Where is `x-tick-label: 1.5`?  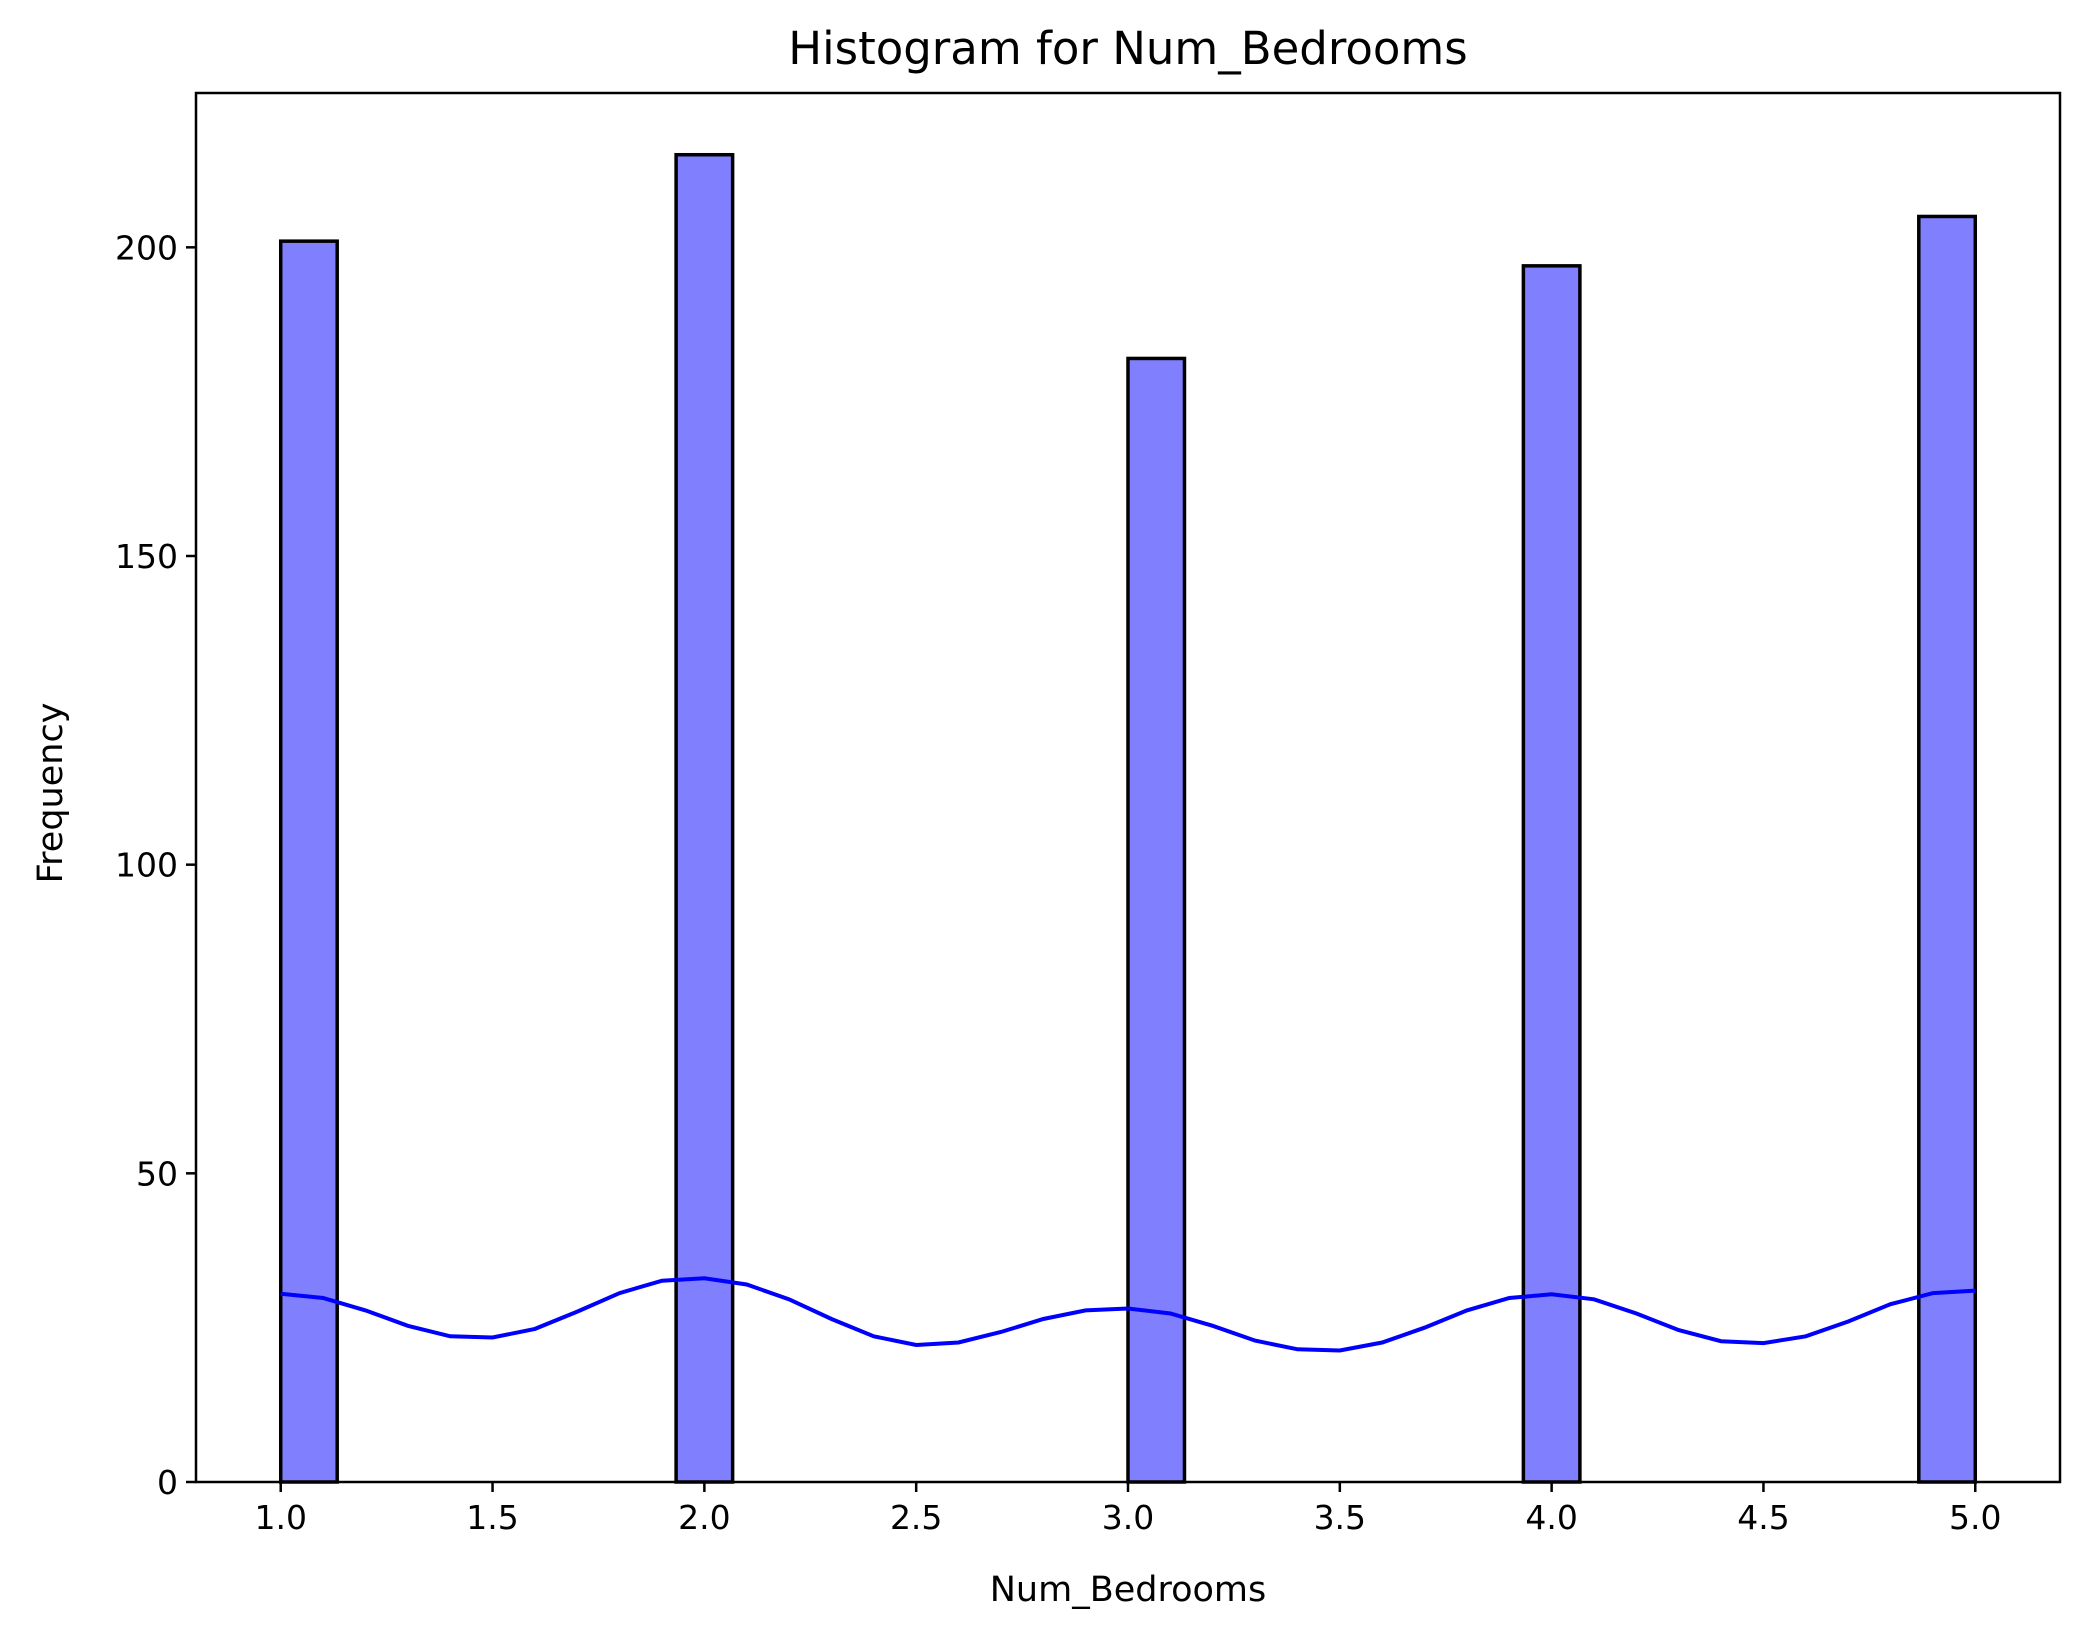 x-tick-label: 1.5 is located at coordinates (492, 1517).